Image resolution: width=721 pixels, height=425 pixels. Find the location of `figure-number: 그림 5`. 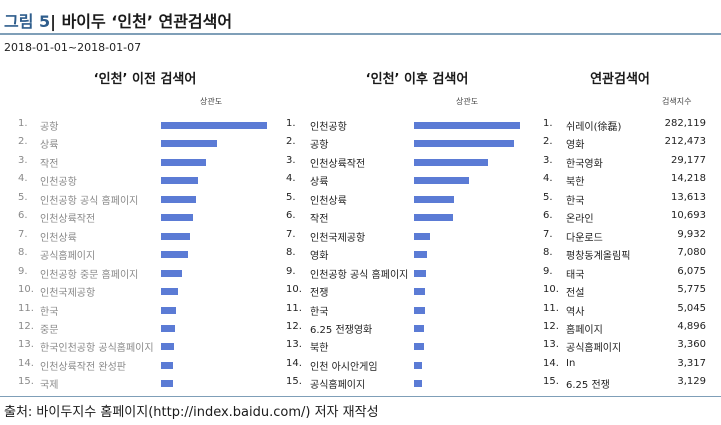

figure-number: 그림 5 is located at coordinates (27, 21).